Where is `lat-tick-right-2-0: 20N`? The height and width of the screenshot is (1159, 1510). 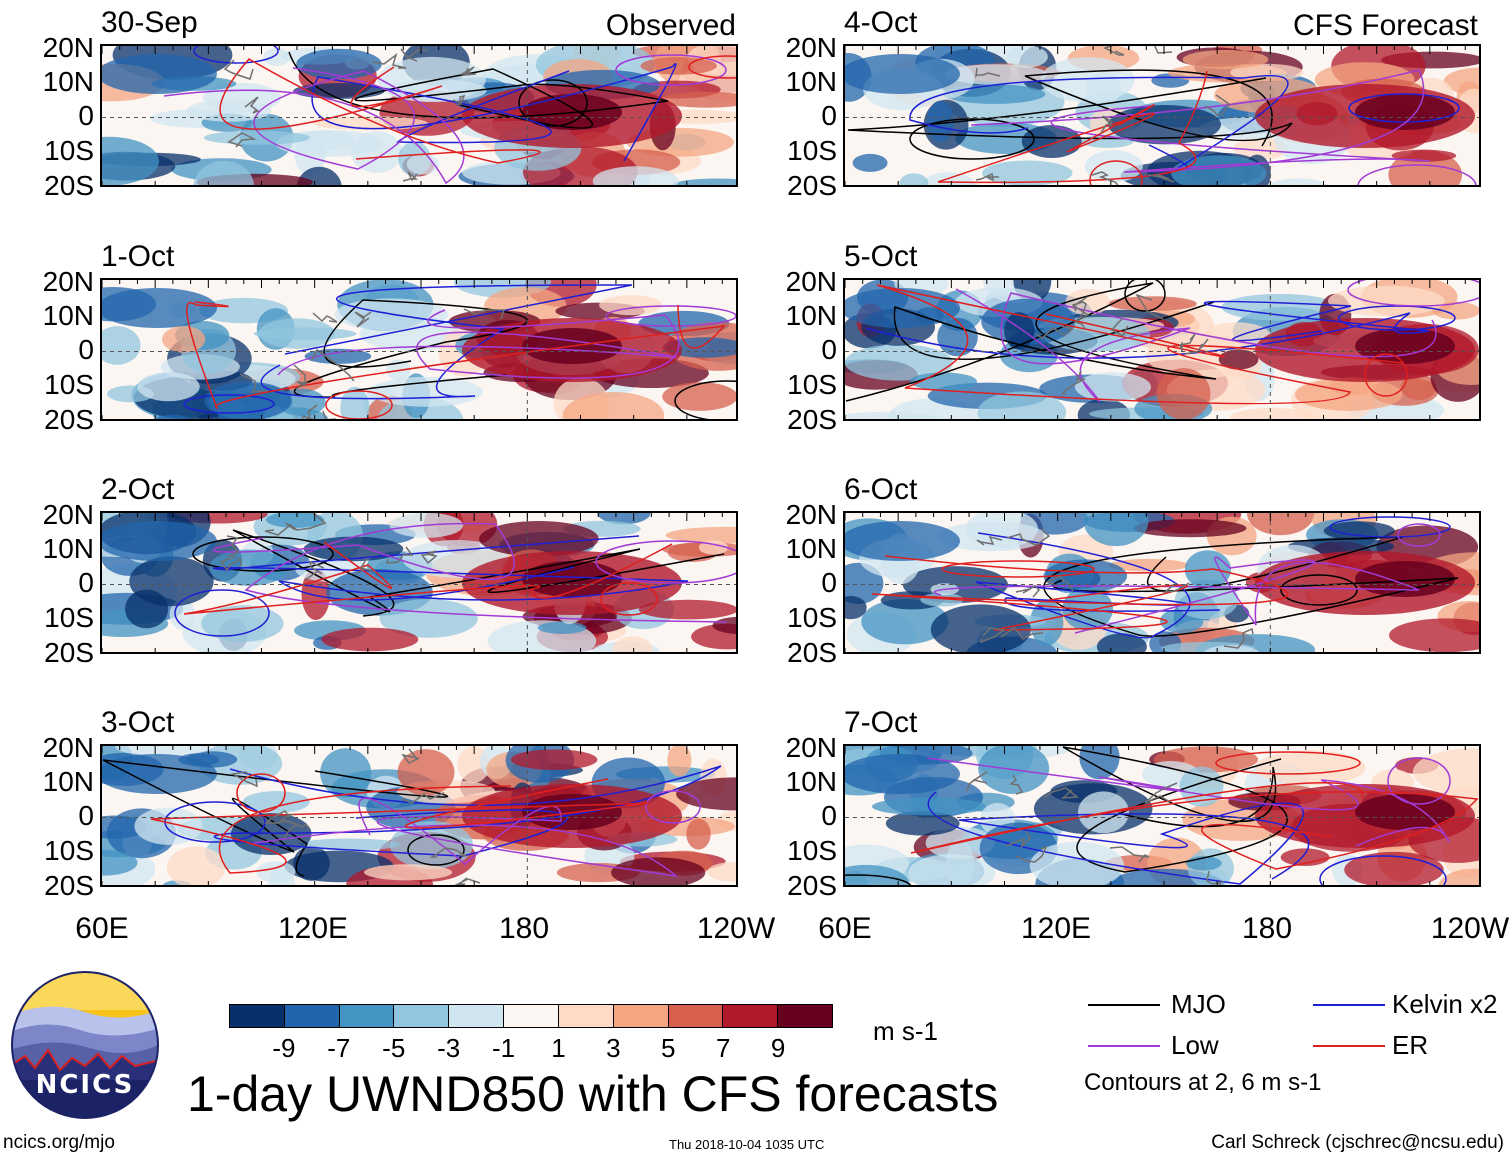
lat-tick-right-2-0: 20N is located at coordinates (811, 514).